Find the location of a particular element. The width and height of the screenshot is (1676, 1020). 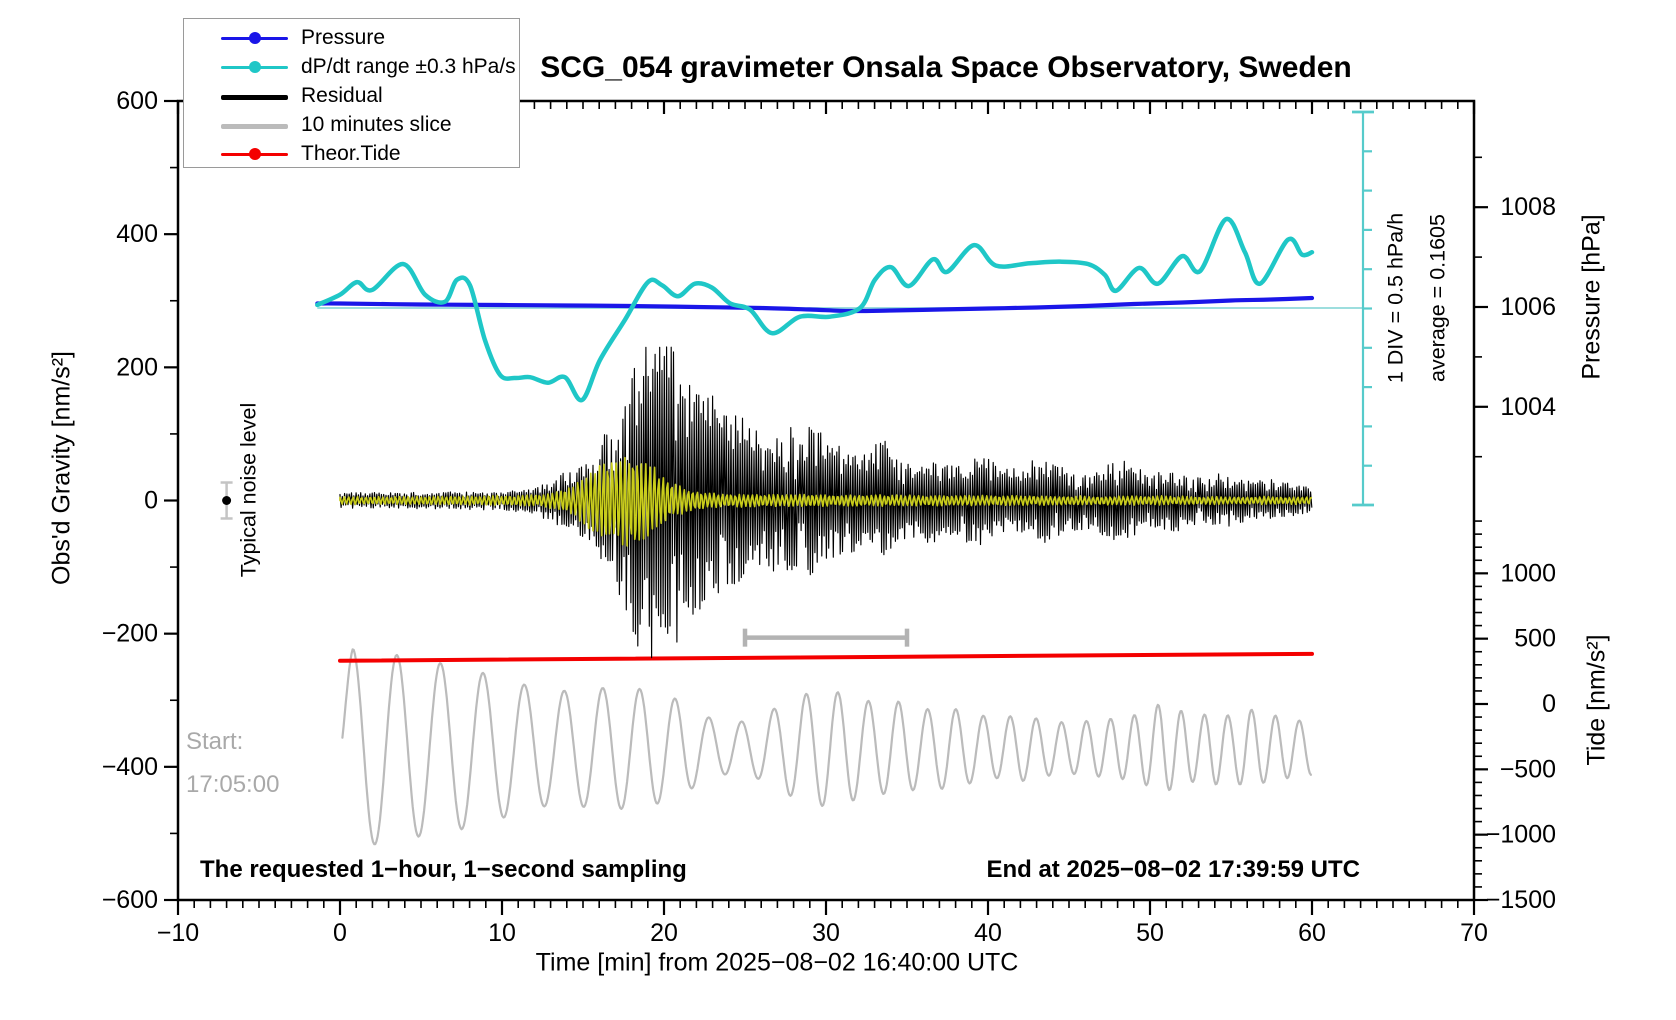

series-slice-wave is located at coordinates (826, 747).